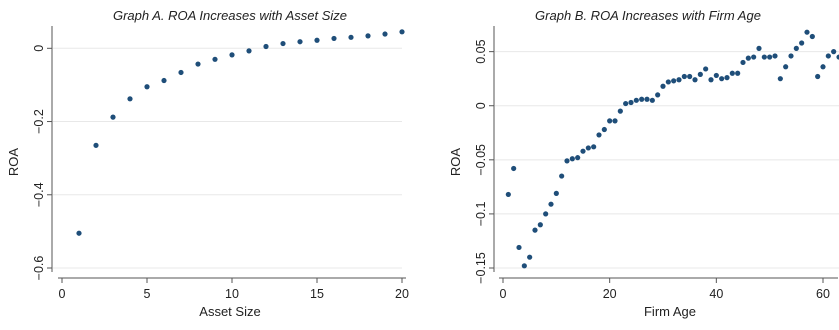 This screenshot has width=839, height=330. What do you see at coordinates (503, 294) in the screenshot?
I see `chart-b-x-tick-label: 0` at bounding box center [503, 294].